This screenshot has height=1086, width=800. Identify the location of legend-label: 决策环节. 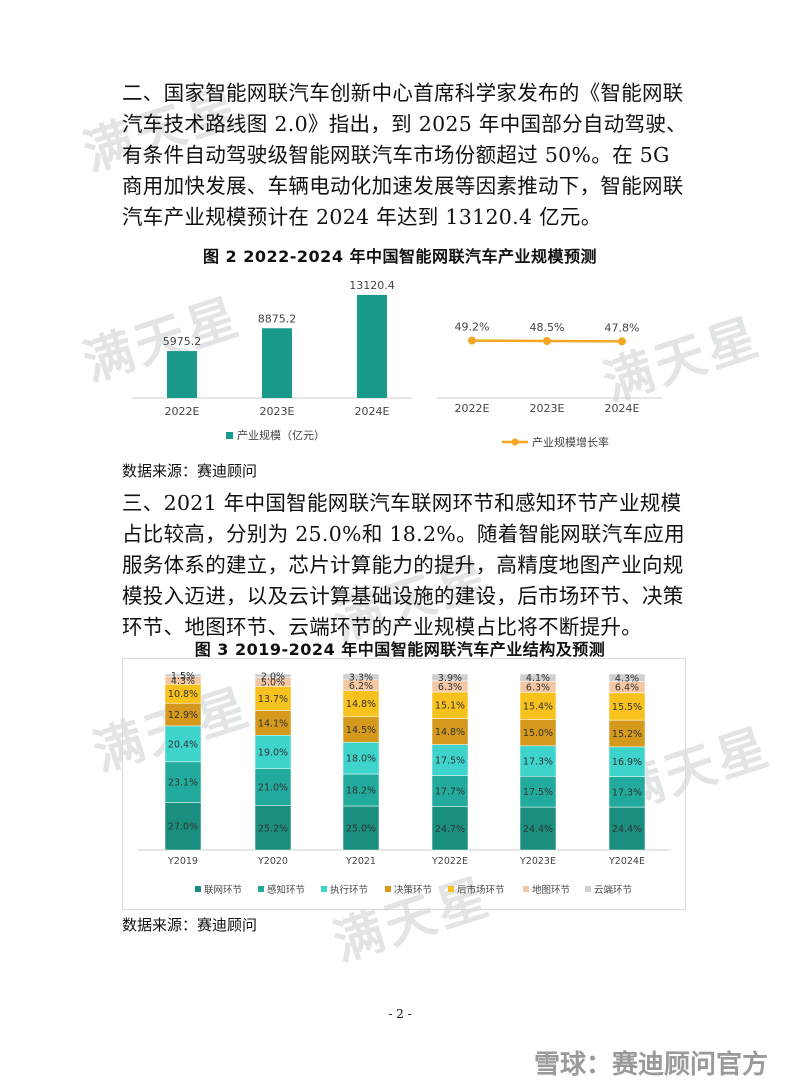
(413, 890).